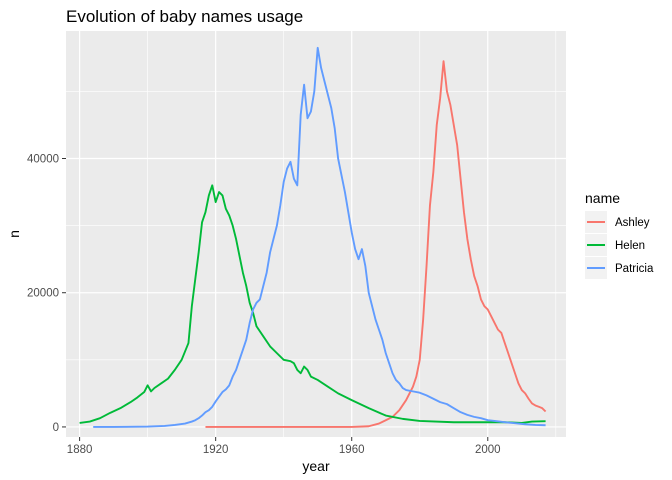 This screenshot has width=672, height=480. What do you see at coordinates (56, 428) in the screenshot?
I see `y-tick-label: 0` at bounding box center [56, 428].